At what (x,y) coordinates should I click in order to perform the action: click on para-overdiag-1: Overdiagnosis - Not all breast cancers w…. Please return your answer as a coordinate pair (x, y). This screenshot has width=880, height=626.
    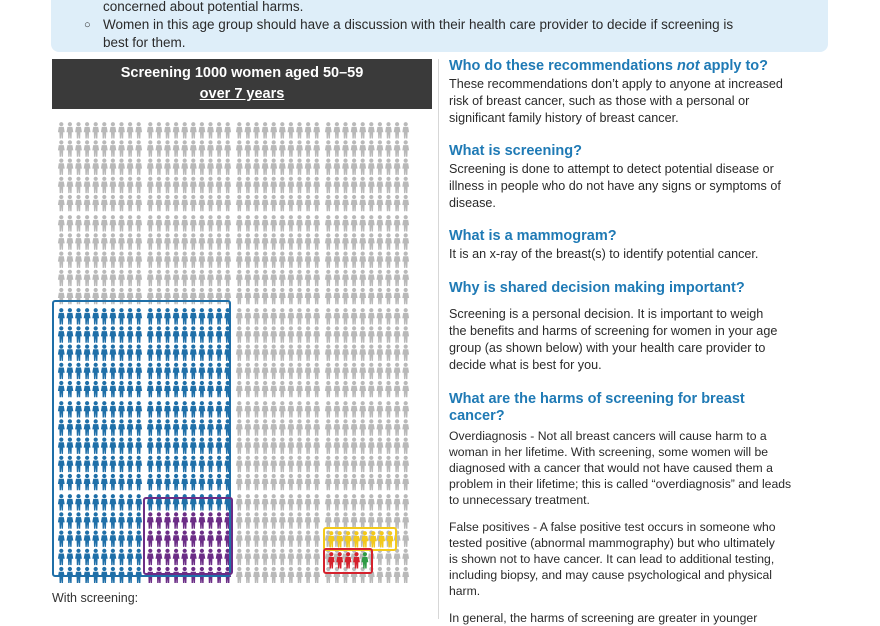
    Looking at the image, I should click on (608, 436).